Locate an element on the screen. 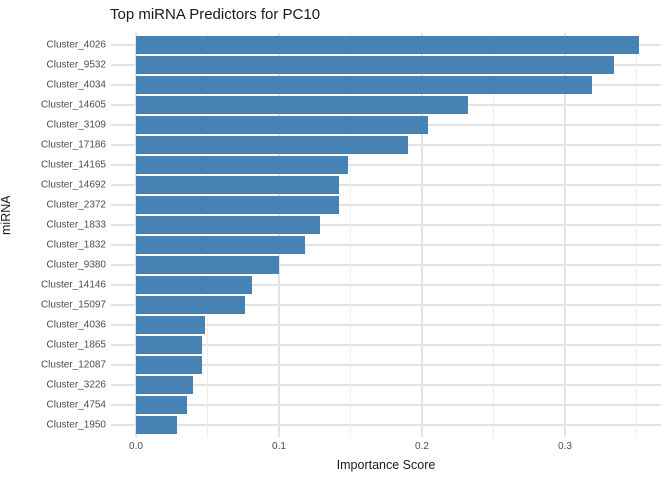 The height and width of the screenshot is (480, 672). y-tick-label: Cluster_4026 is located at coordinates (76, 45).